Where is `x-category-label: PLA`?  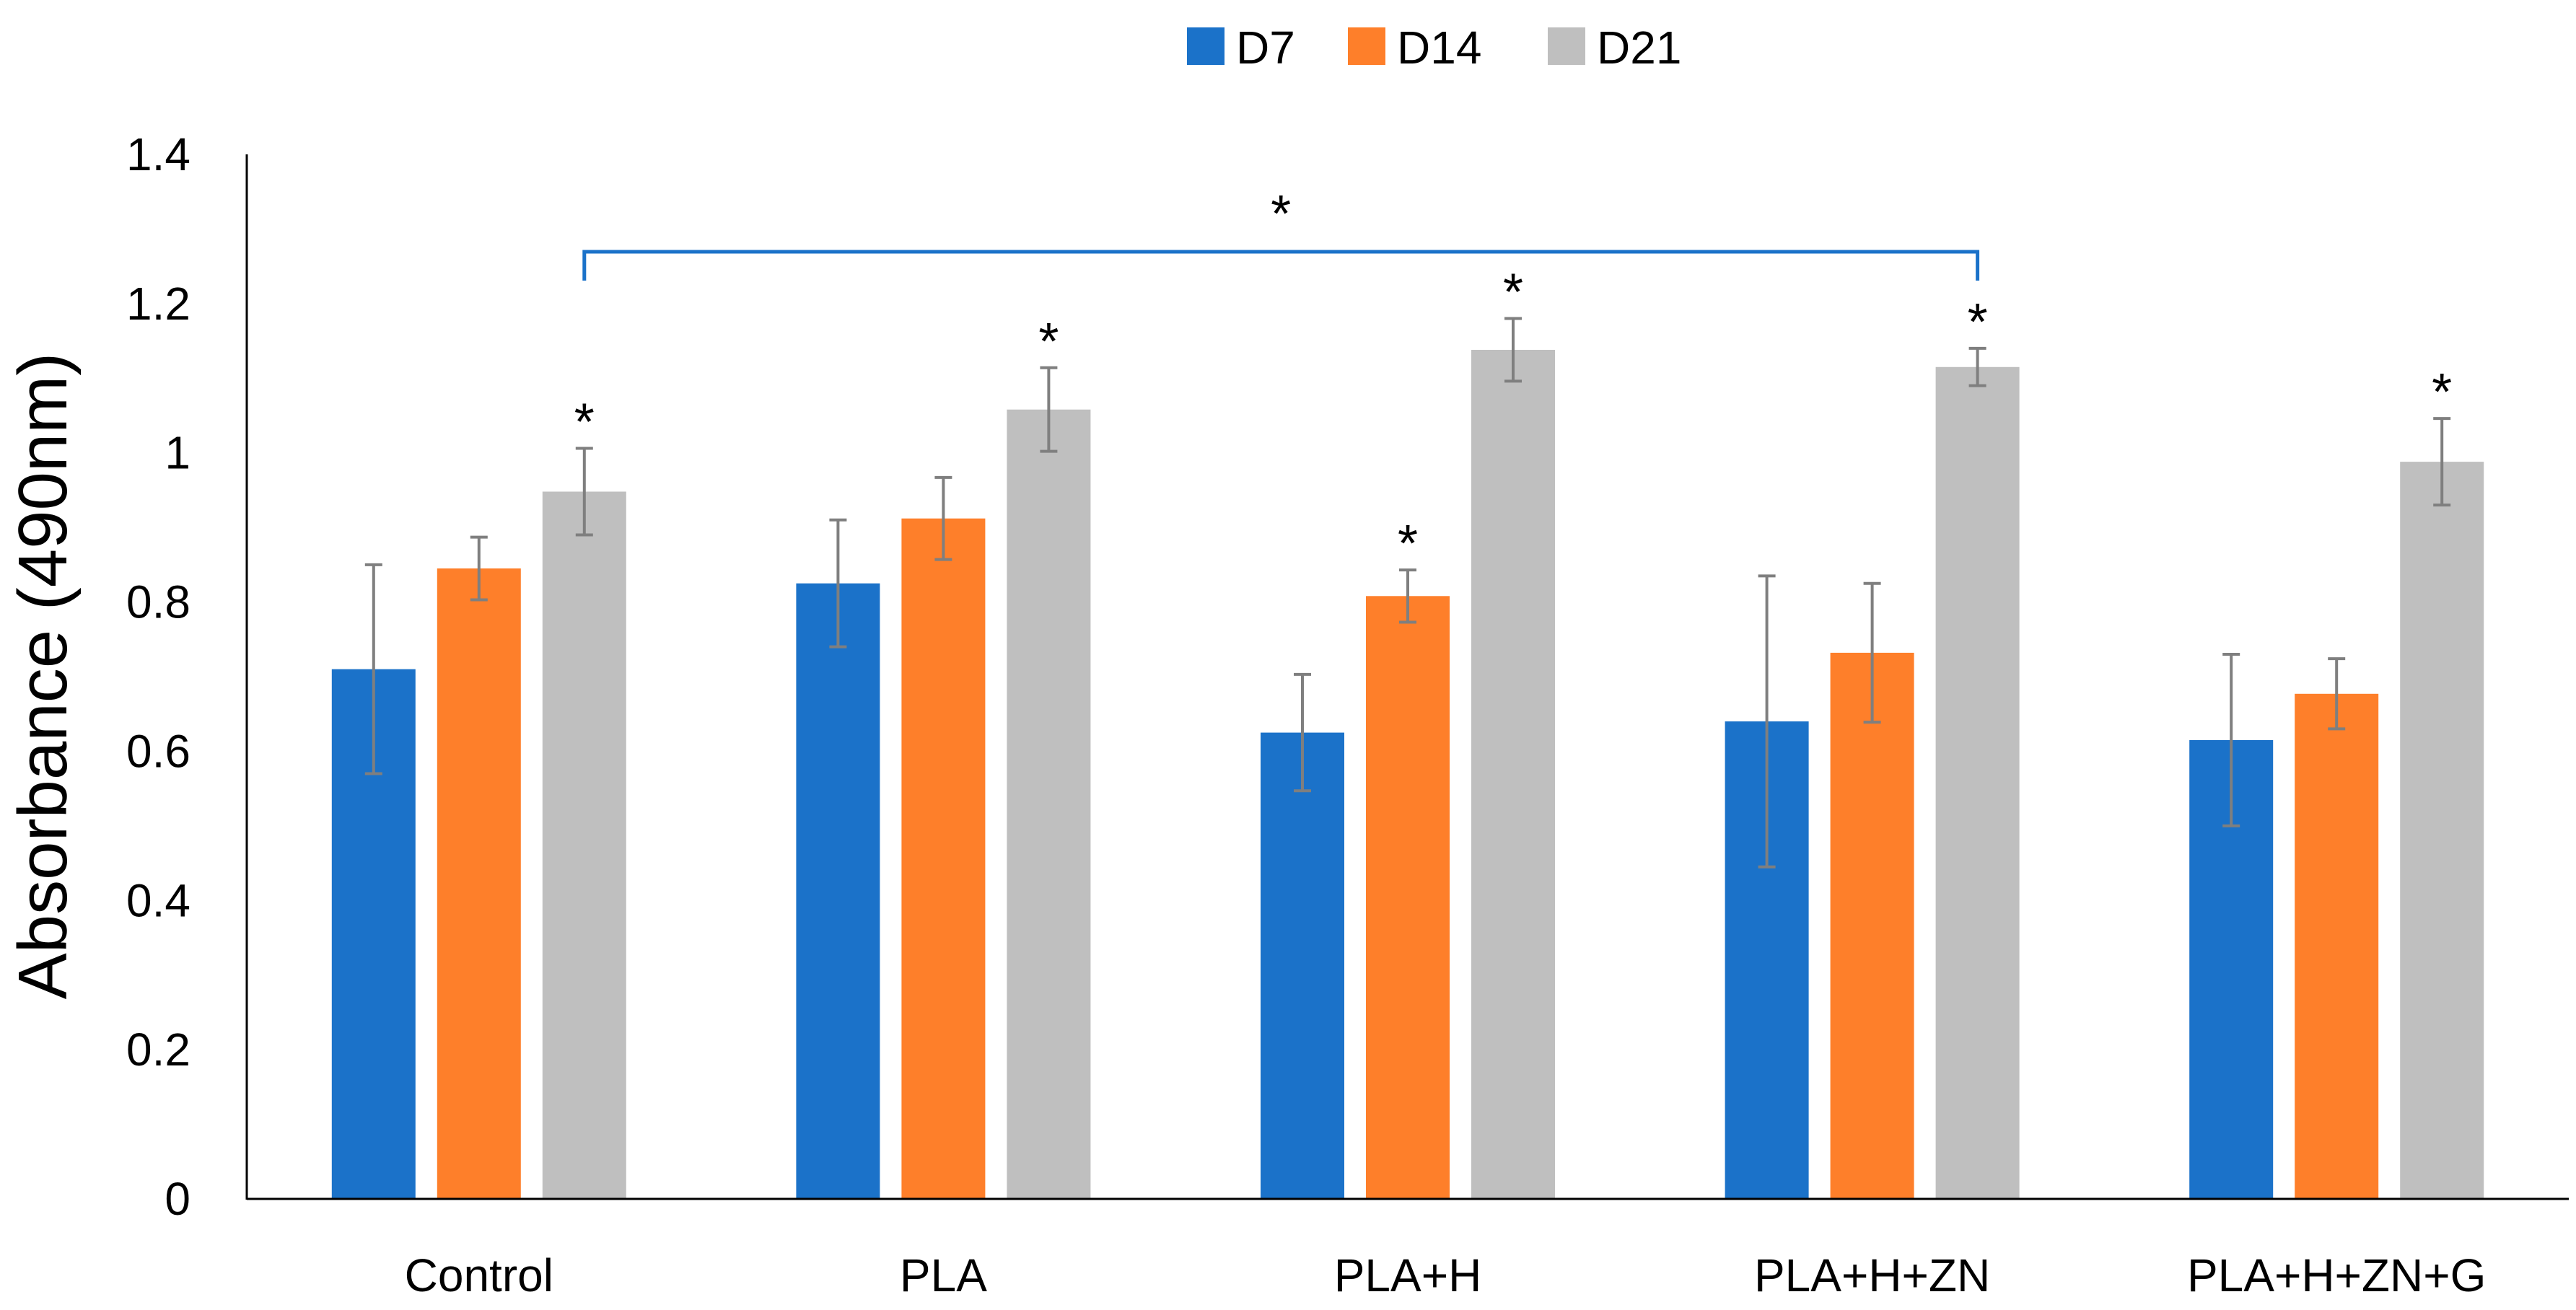 x-category-label: PLA is located at coordinates (943, 1275).